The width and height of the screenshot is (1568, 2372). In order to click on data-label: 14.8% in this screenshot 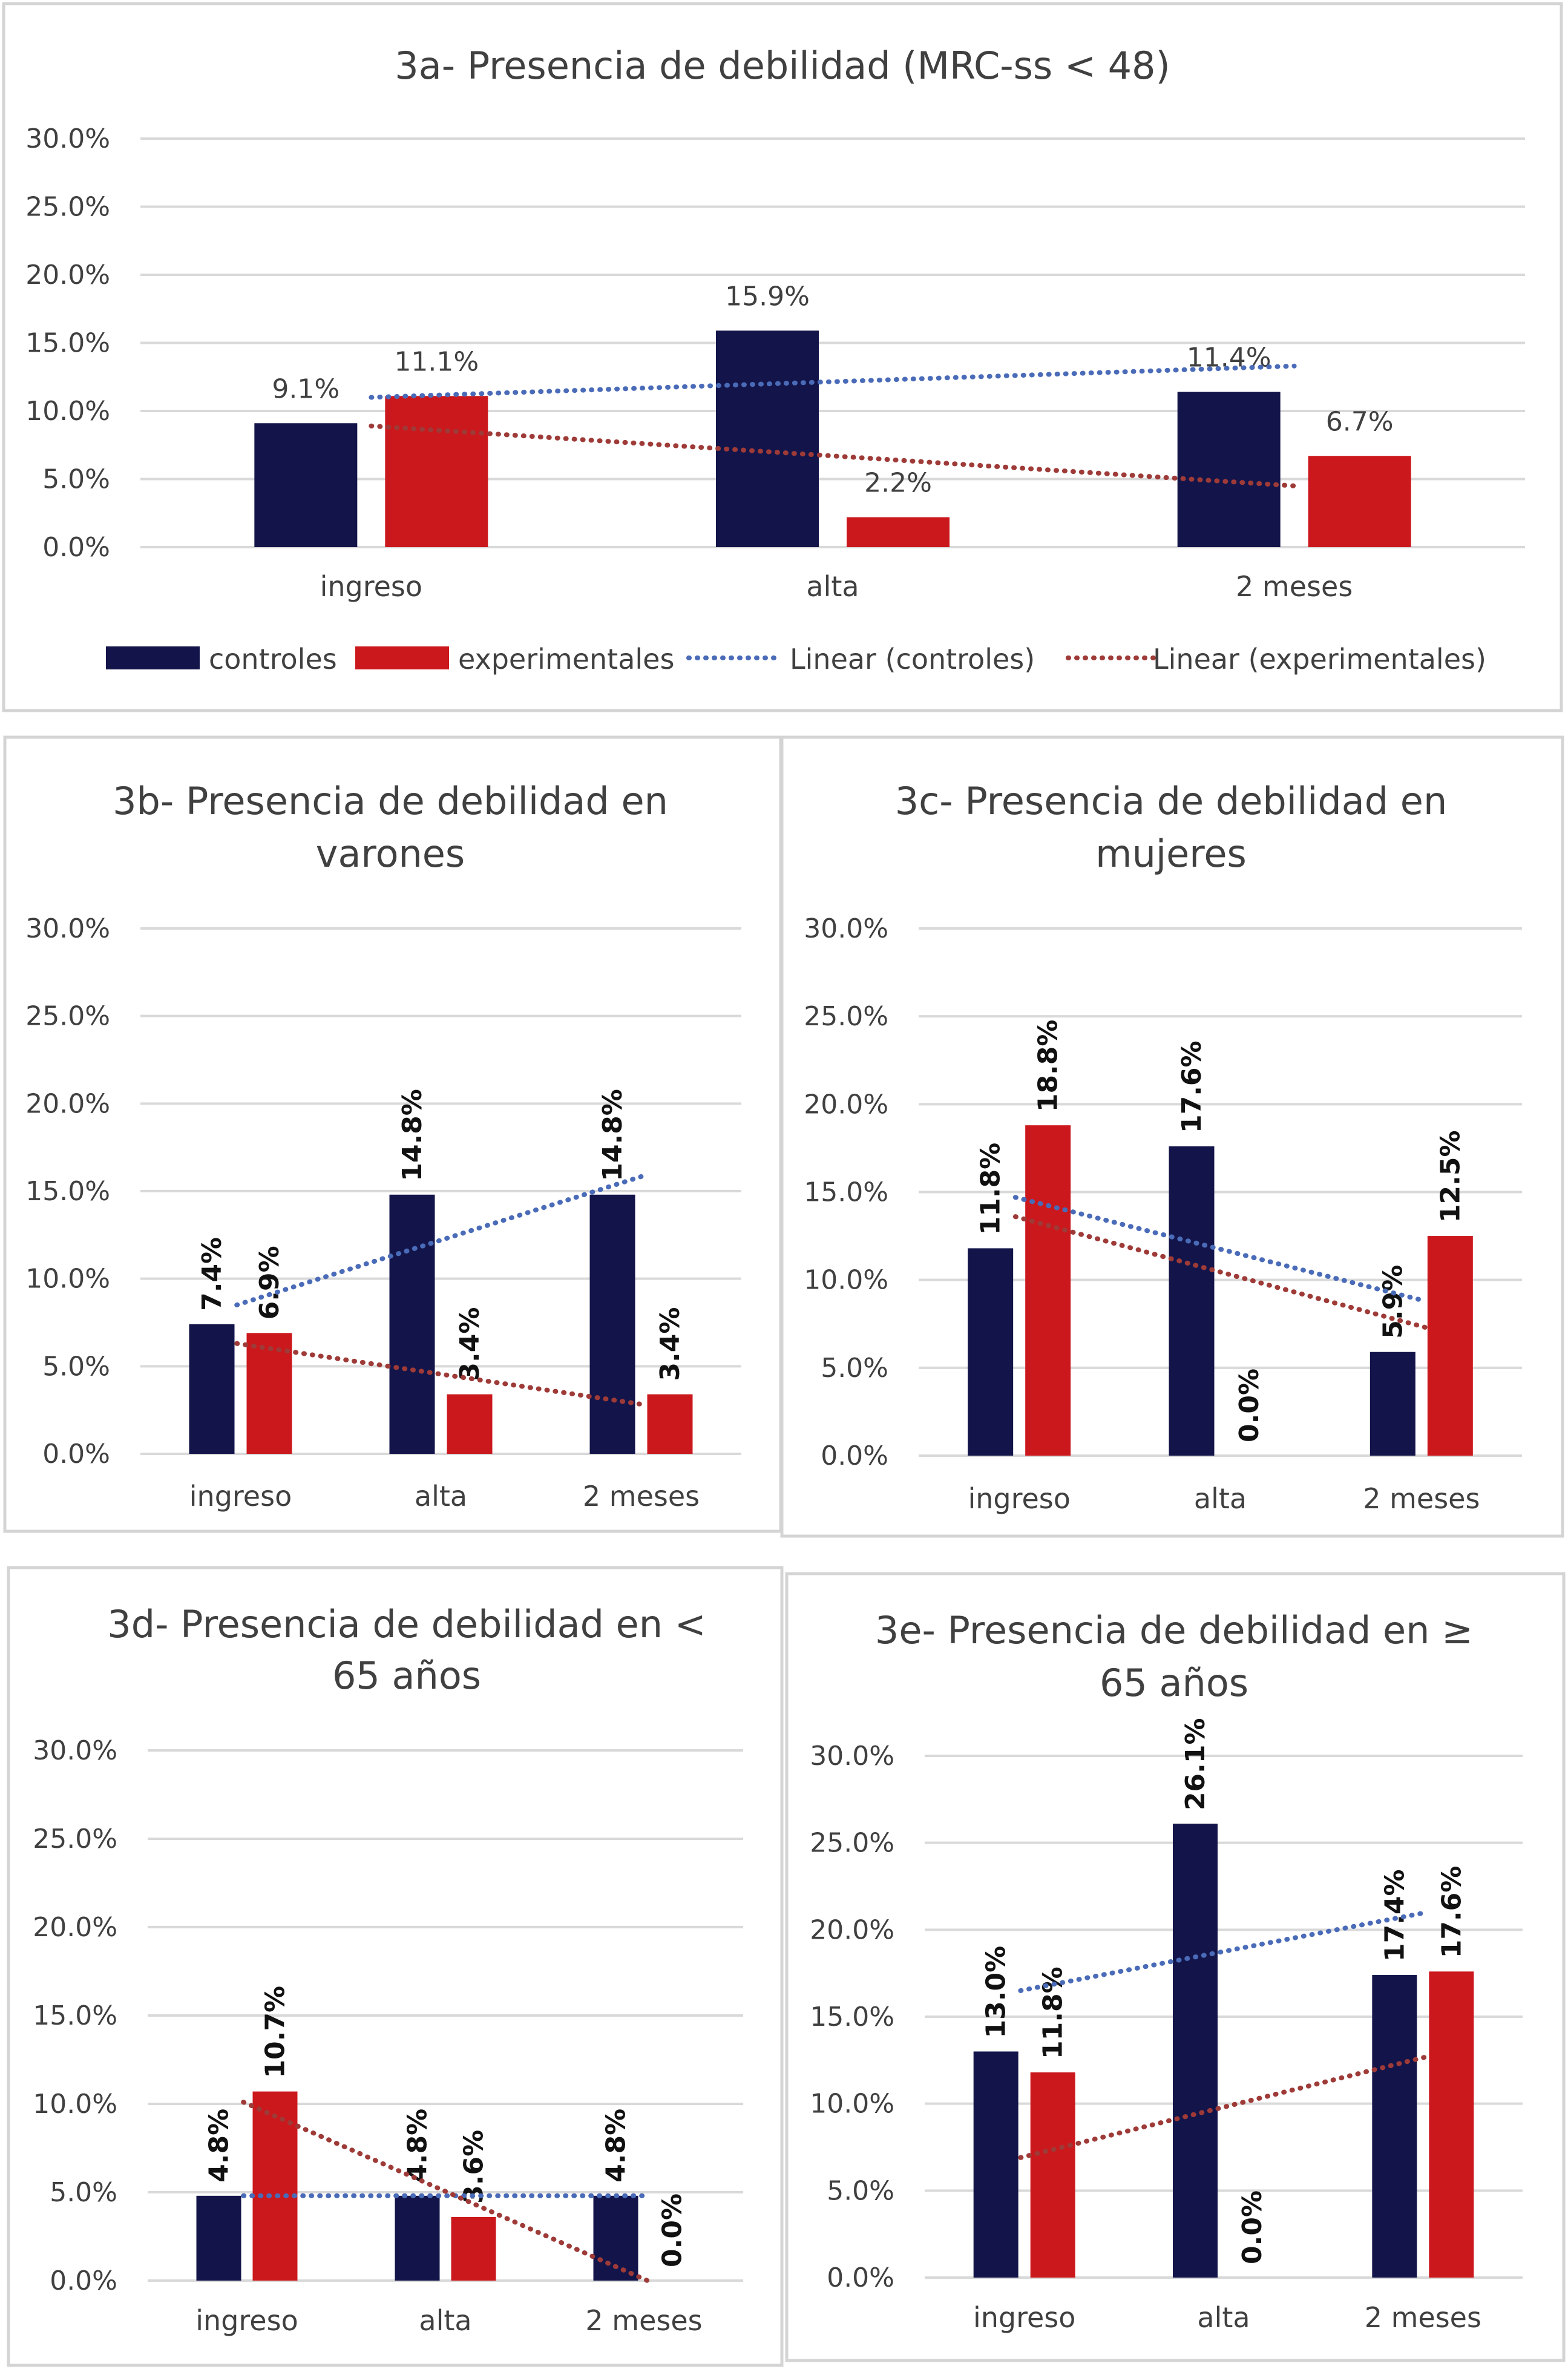, I will do `click(612, 1135)`.